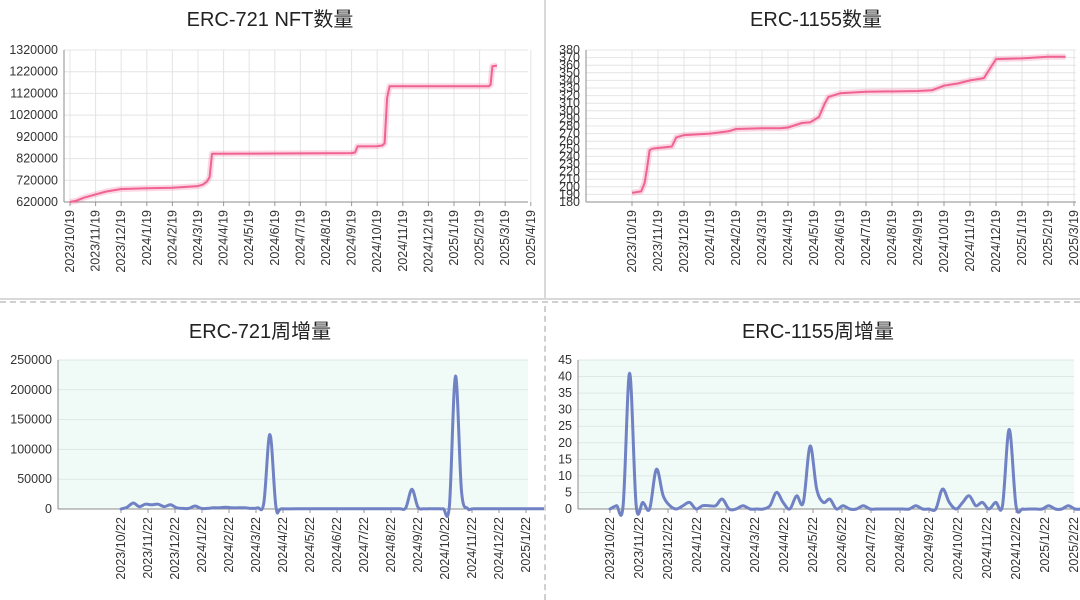 Image resolution: width=1080 pixels, height=600 pixels. I want to click on y-tick-label: 35, so click(565, 393).